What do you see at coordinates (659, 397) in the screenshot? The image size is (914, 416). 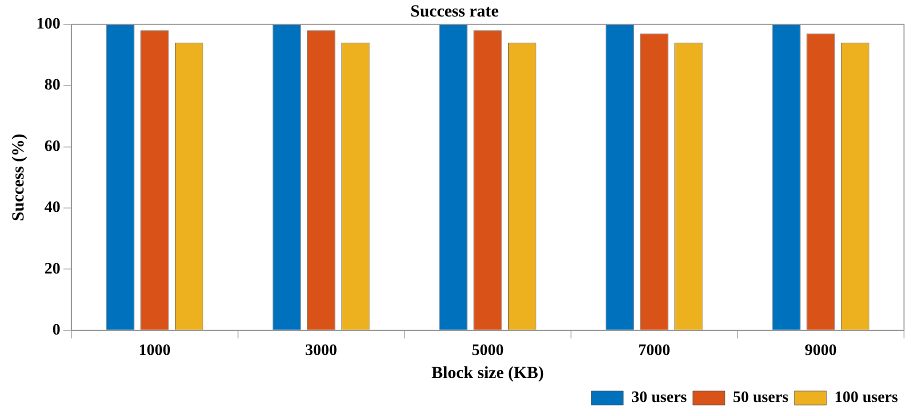 I see `legend-label: 30 users` at bounding box center [659, 397].